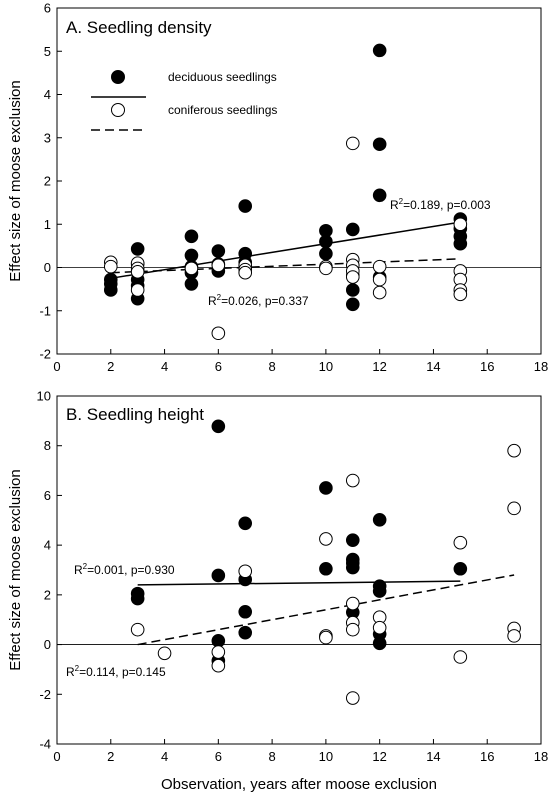 The height and width of the screenshot is (805, 550). Describe the element at coordinates (271, 756) in the screenshot. I see `panel-b-x-tick-label: 8` at that location.